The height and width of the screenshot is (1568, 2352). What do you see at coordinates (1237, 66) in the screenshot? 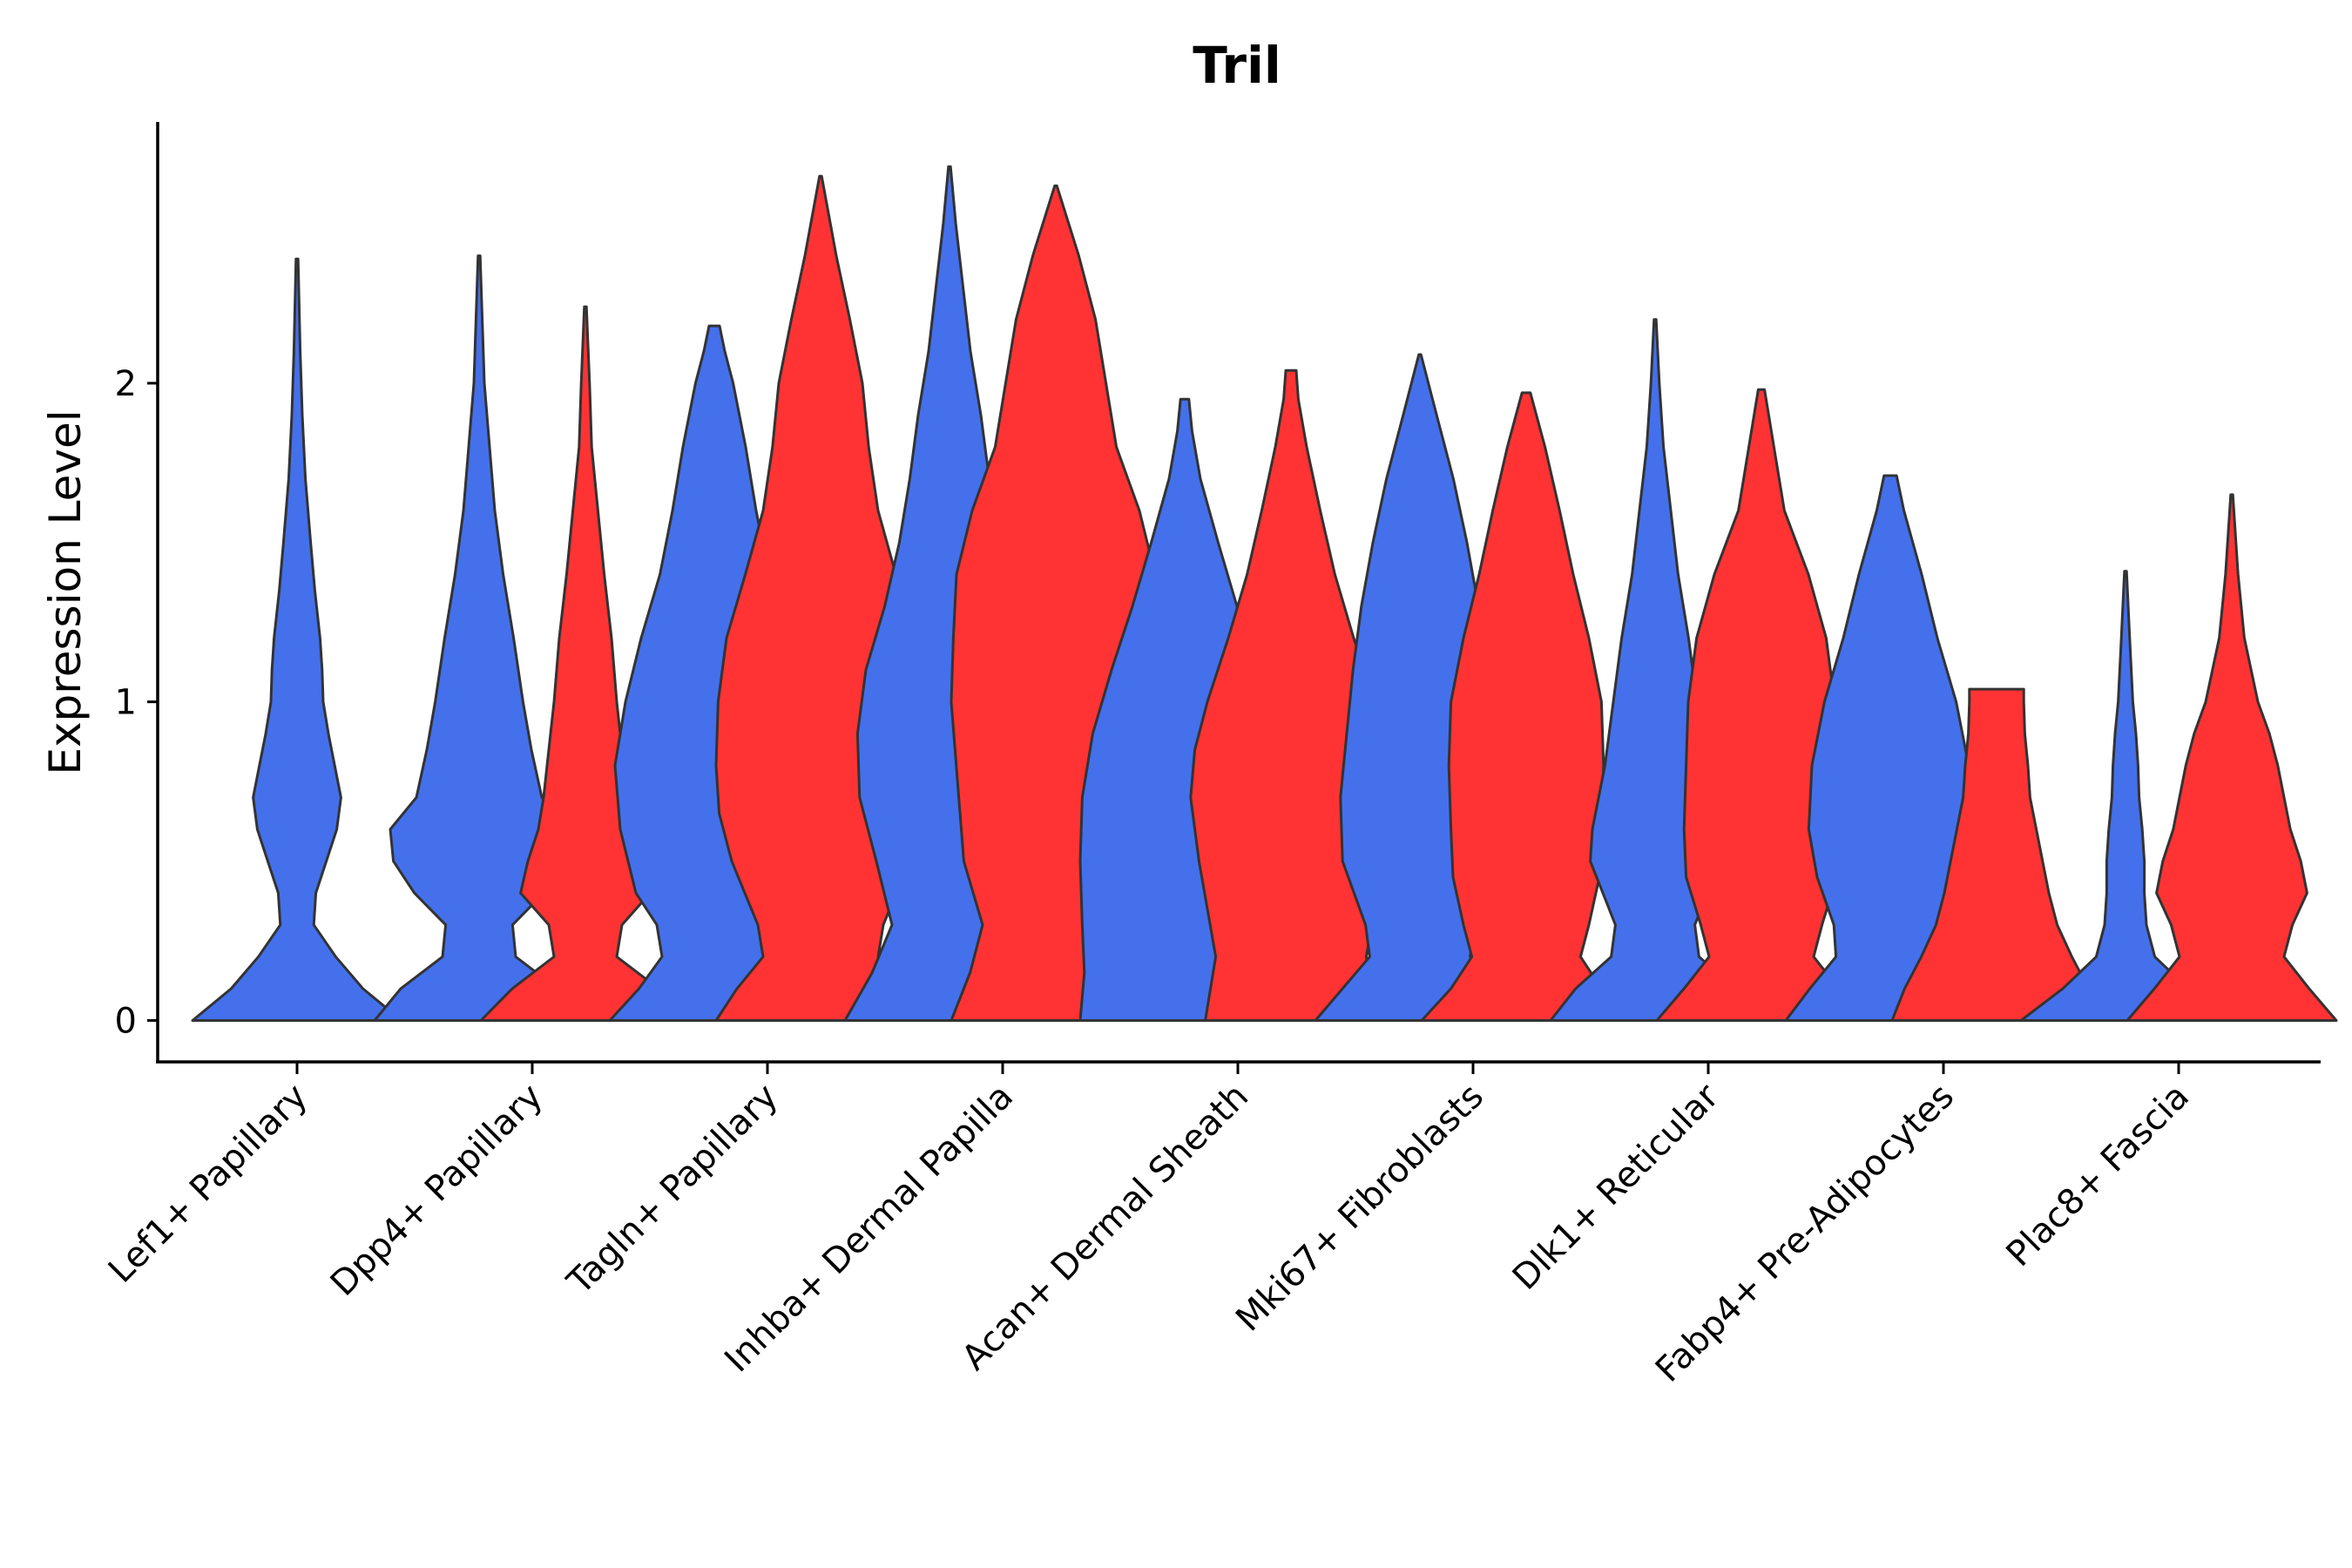
I see `chart-title: Tril` at bounding box center [1237, 66].